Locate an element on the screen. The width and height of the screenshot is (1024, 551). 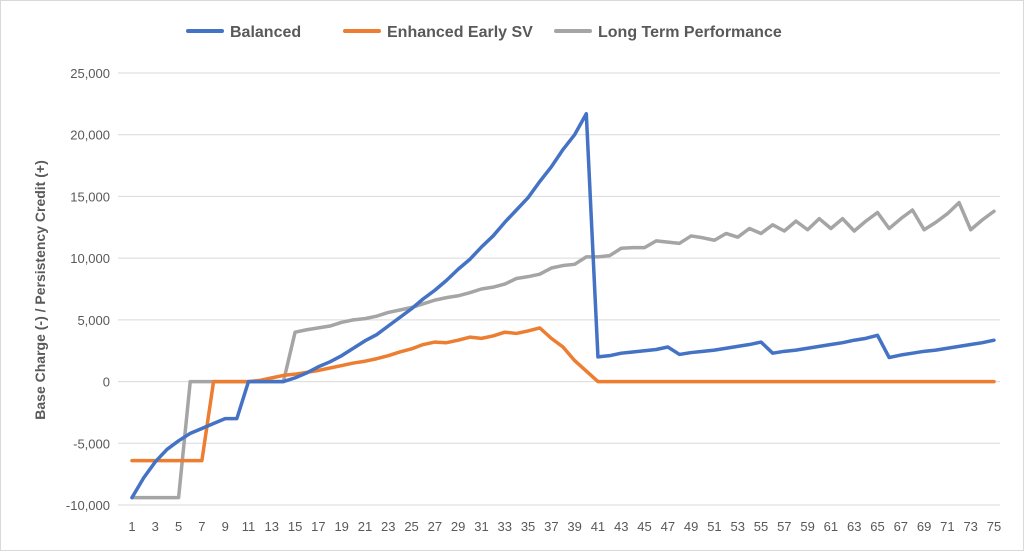
y-tick-label: 5,000 is located at coordinates (93, 320).